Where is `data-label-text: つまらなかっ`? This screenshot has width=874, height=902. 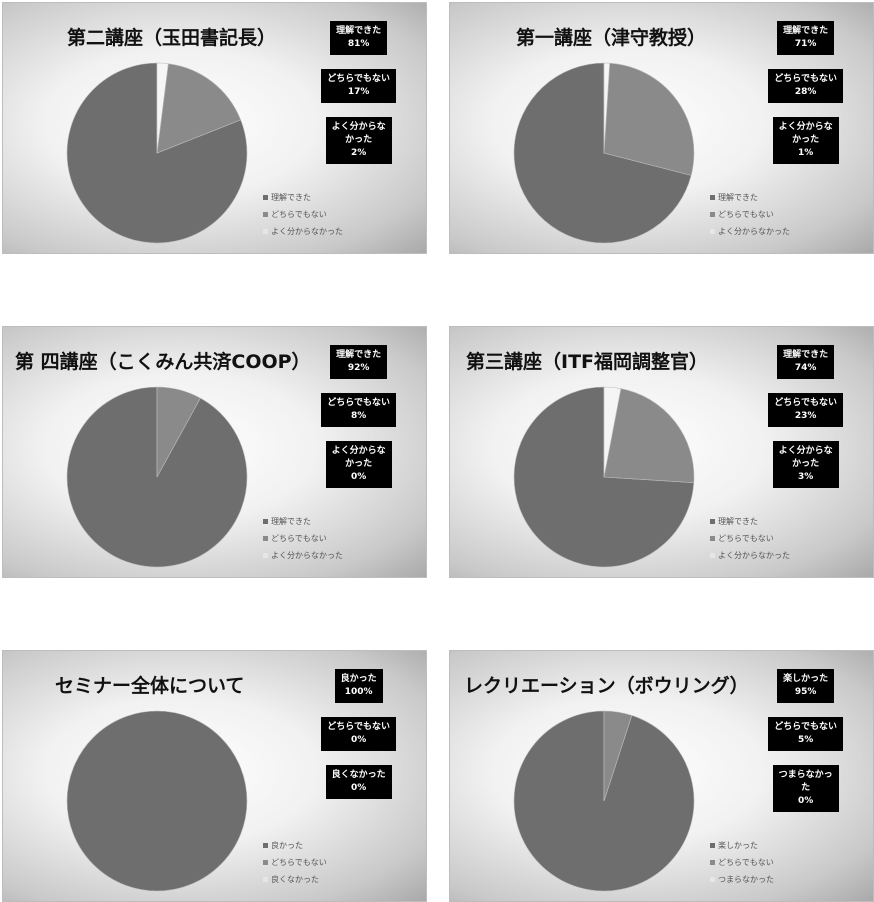
data-label-text: つまらなかっ is located at coordinates (805, 775).